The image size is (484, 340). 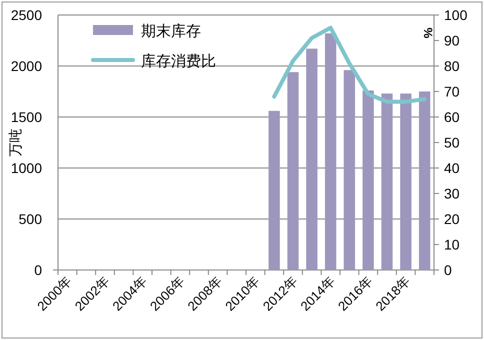 I want to click on y2-axis-title: %, so click(x=428, y=33).